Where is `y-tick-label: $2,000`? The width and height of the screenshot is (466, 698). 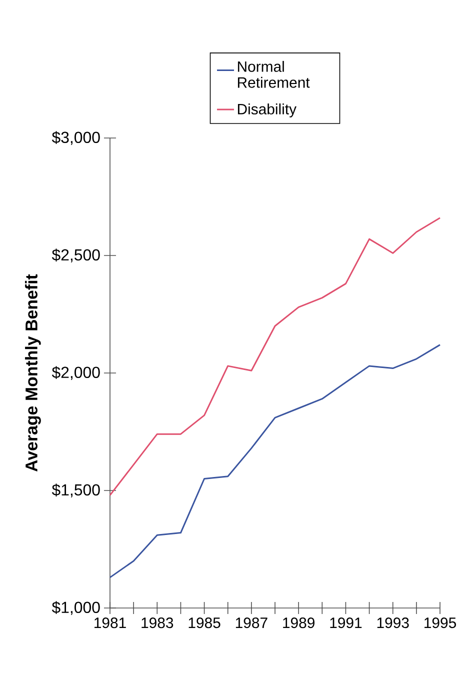 y-tick-label: $2,000 is located at coordinates (76, 373).